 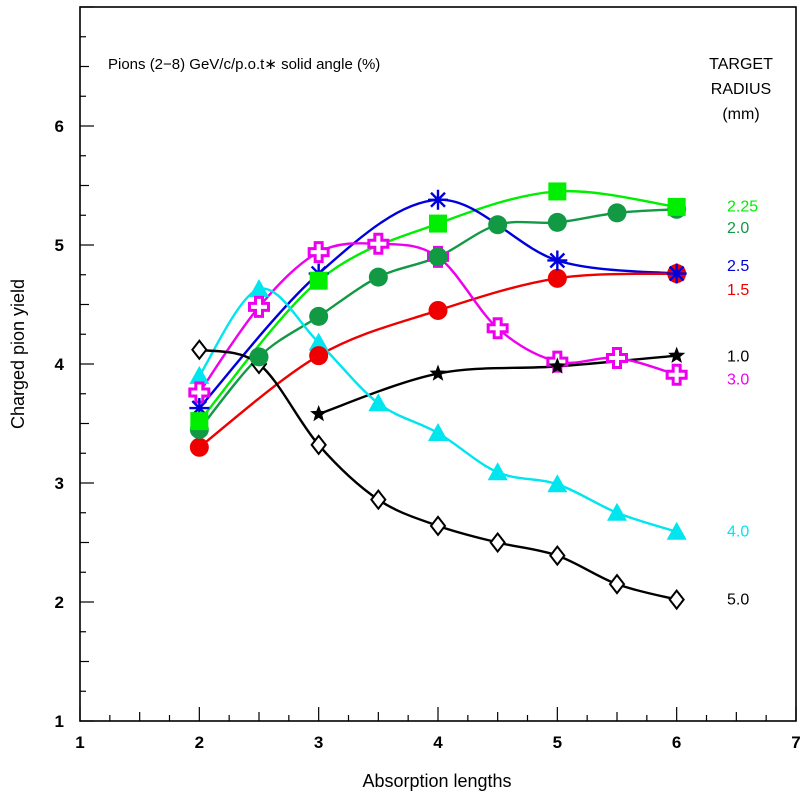 What do you see at coordinates (738, 266) in the screenshot?
I see `series-label: 2.5` at bounding box center [738, 266].